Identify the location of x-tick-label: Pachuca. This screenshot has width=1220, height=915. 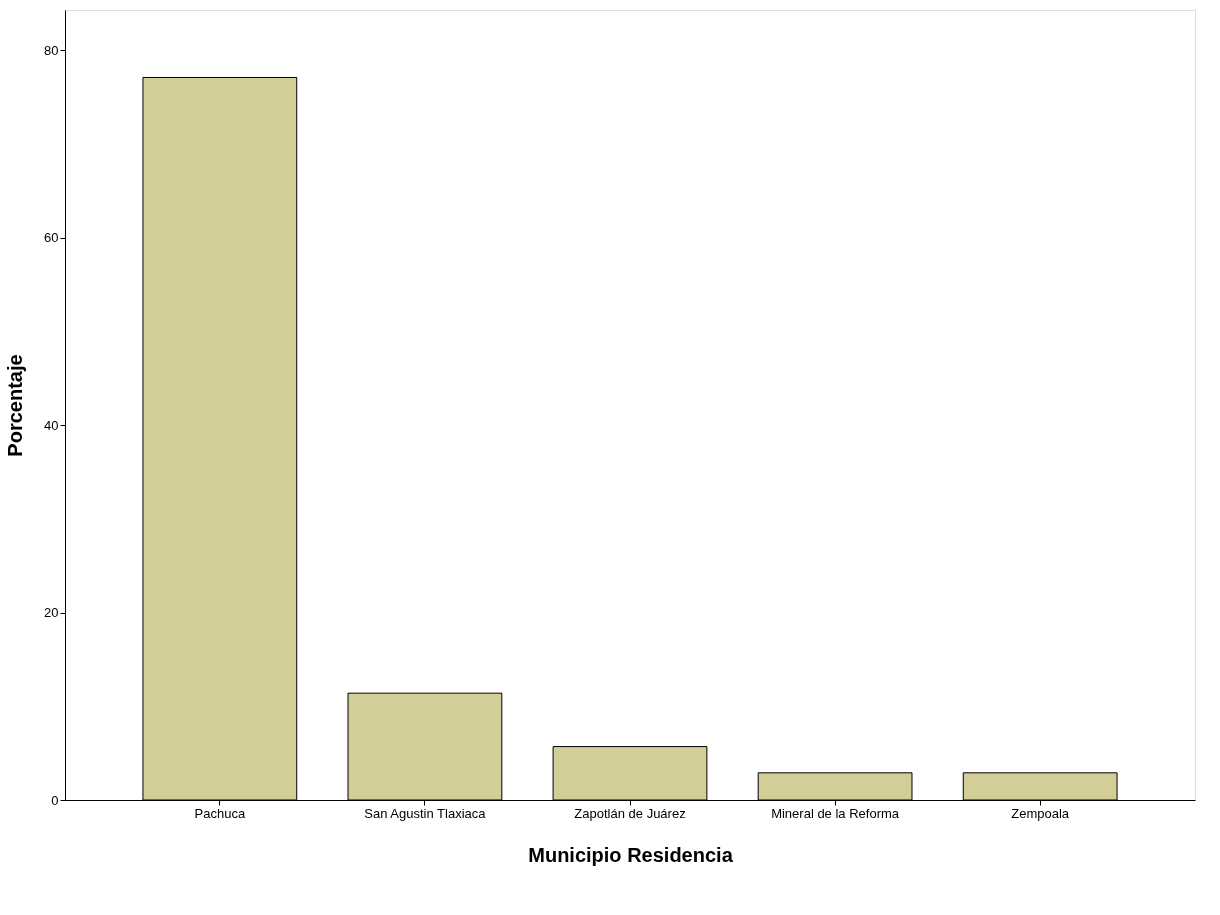
(220, 813).